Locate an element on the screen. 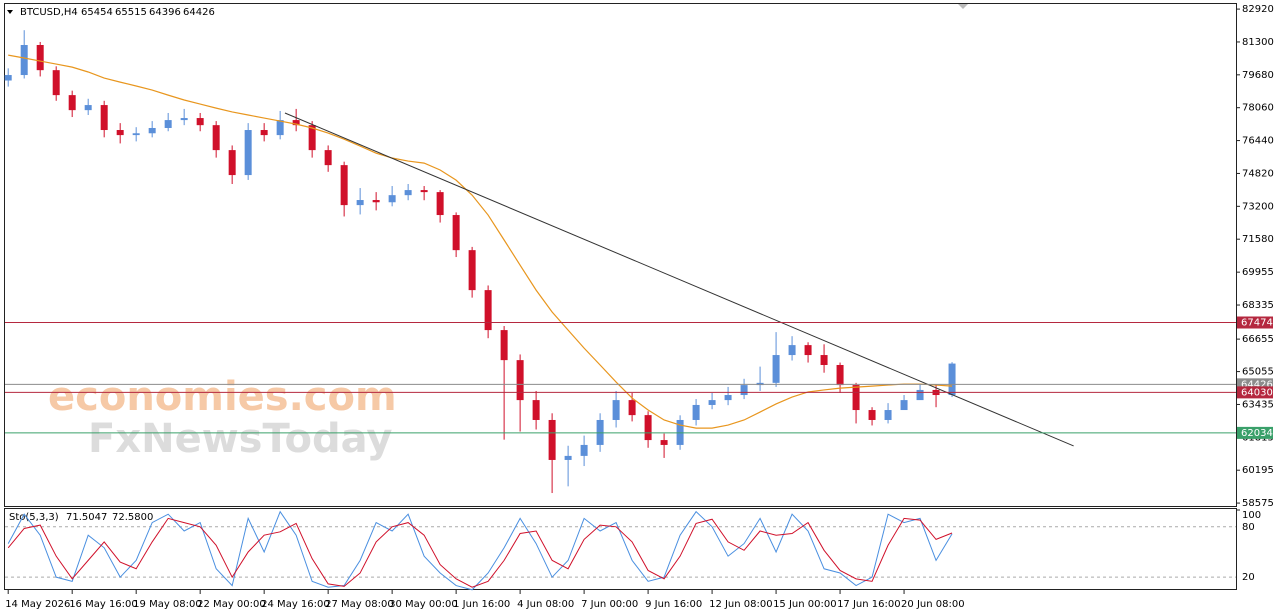 The width and height of the screenshot is (1280, 616). x-tick-label: 27 May 08:00 is located at coordinates (359, 604).